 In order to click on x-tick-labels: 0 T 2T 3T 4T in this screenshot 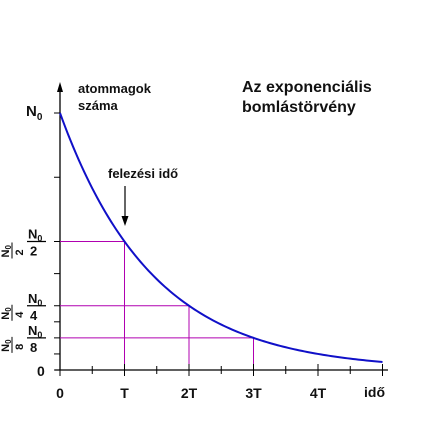, I will do `click(191, 393)`.